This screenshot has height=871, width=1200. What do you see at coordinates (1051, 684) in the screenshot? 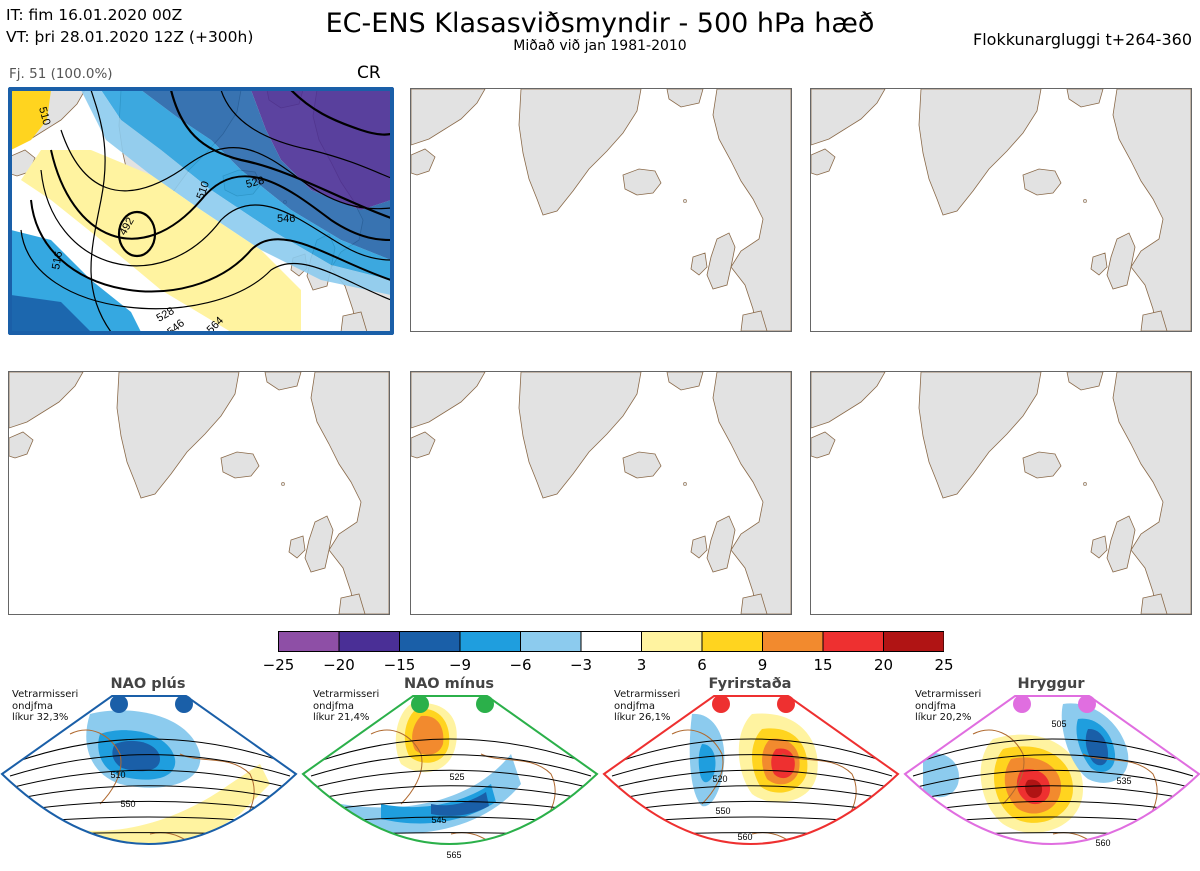
I see `regime-title: Hryggur` at bounding box center [1051, 684].